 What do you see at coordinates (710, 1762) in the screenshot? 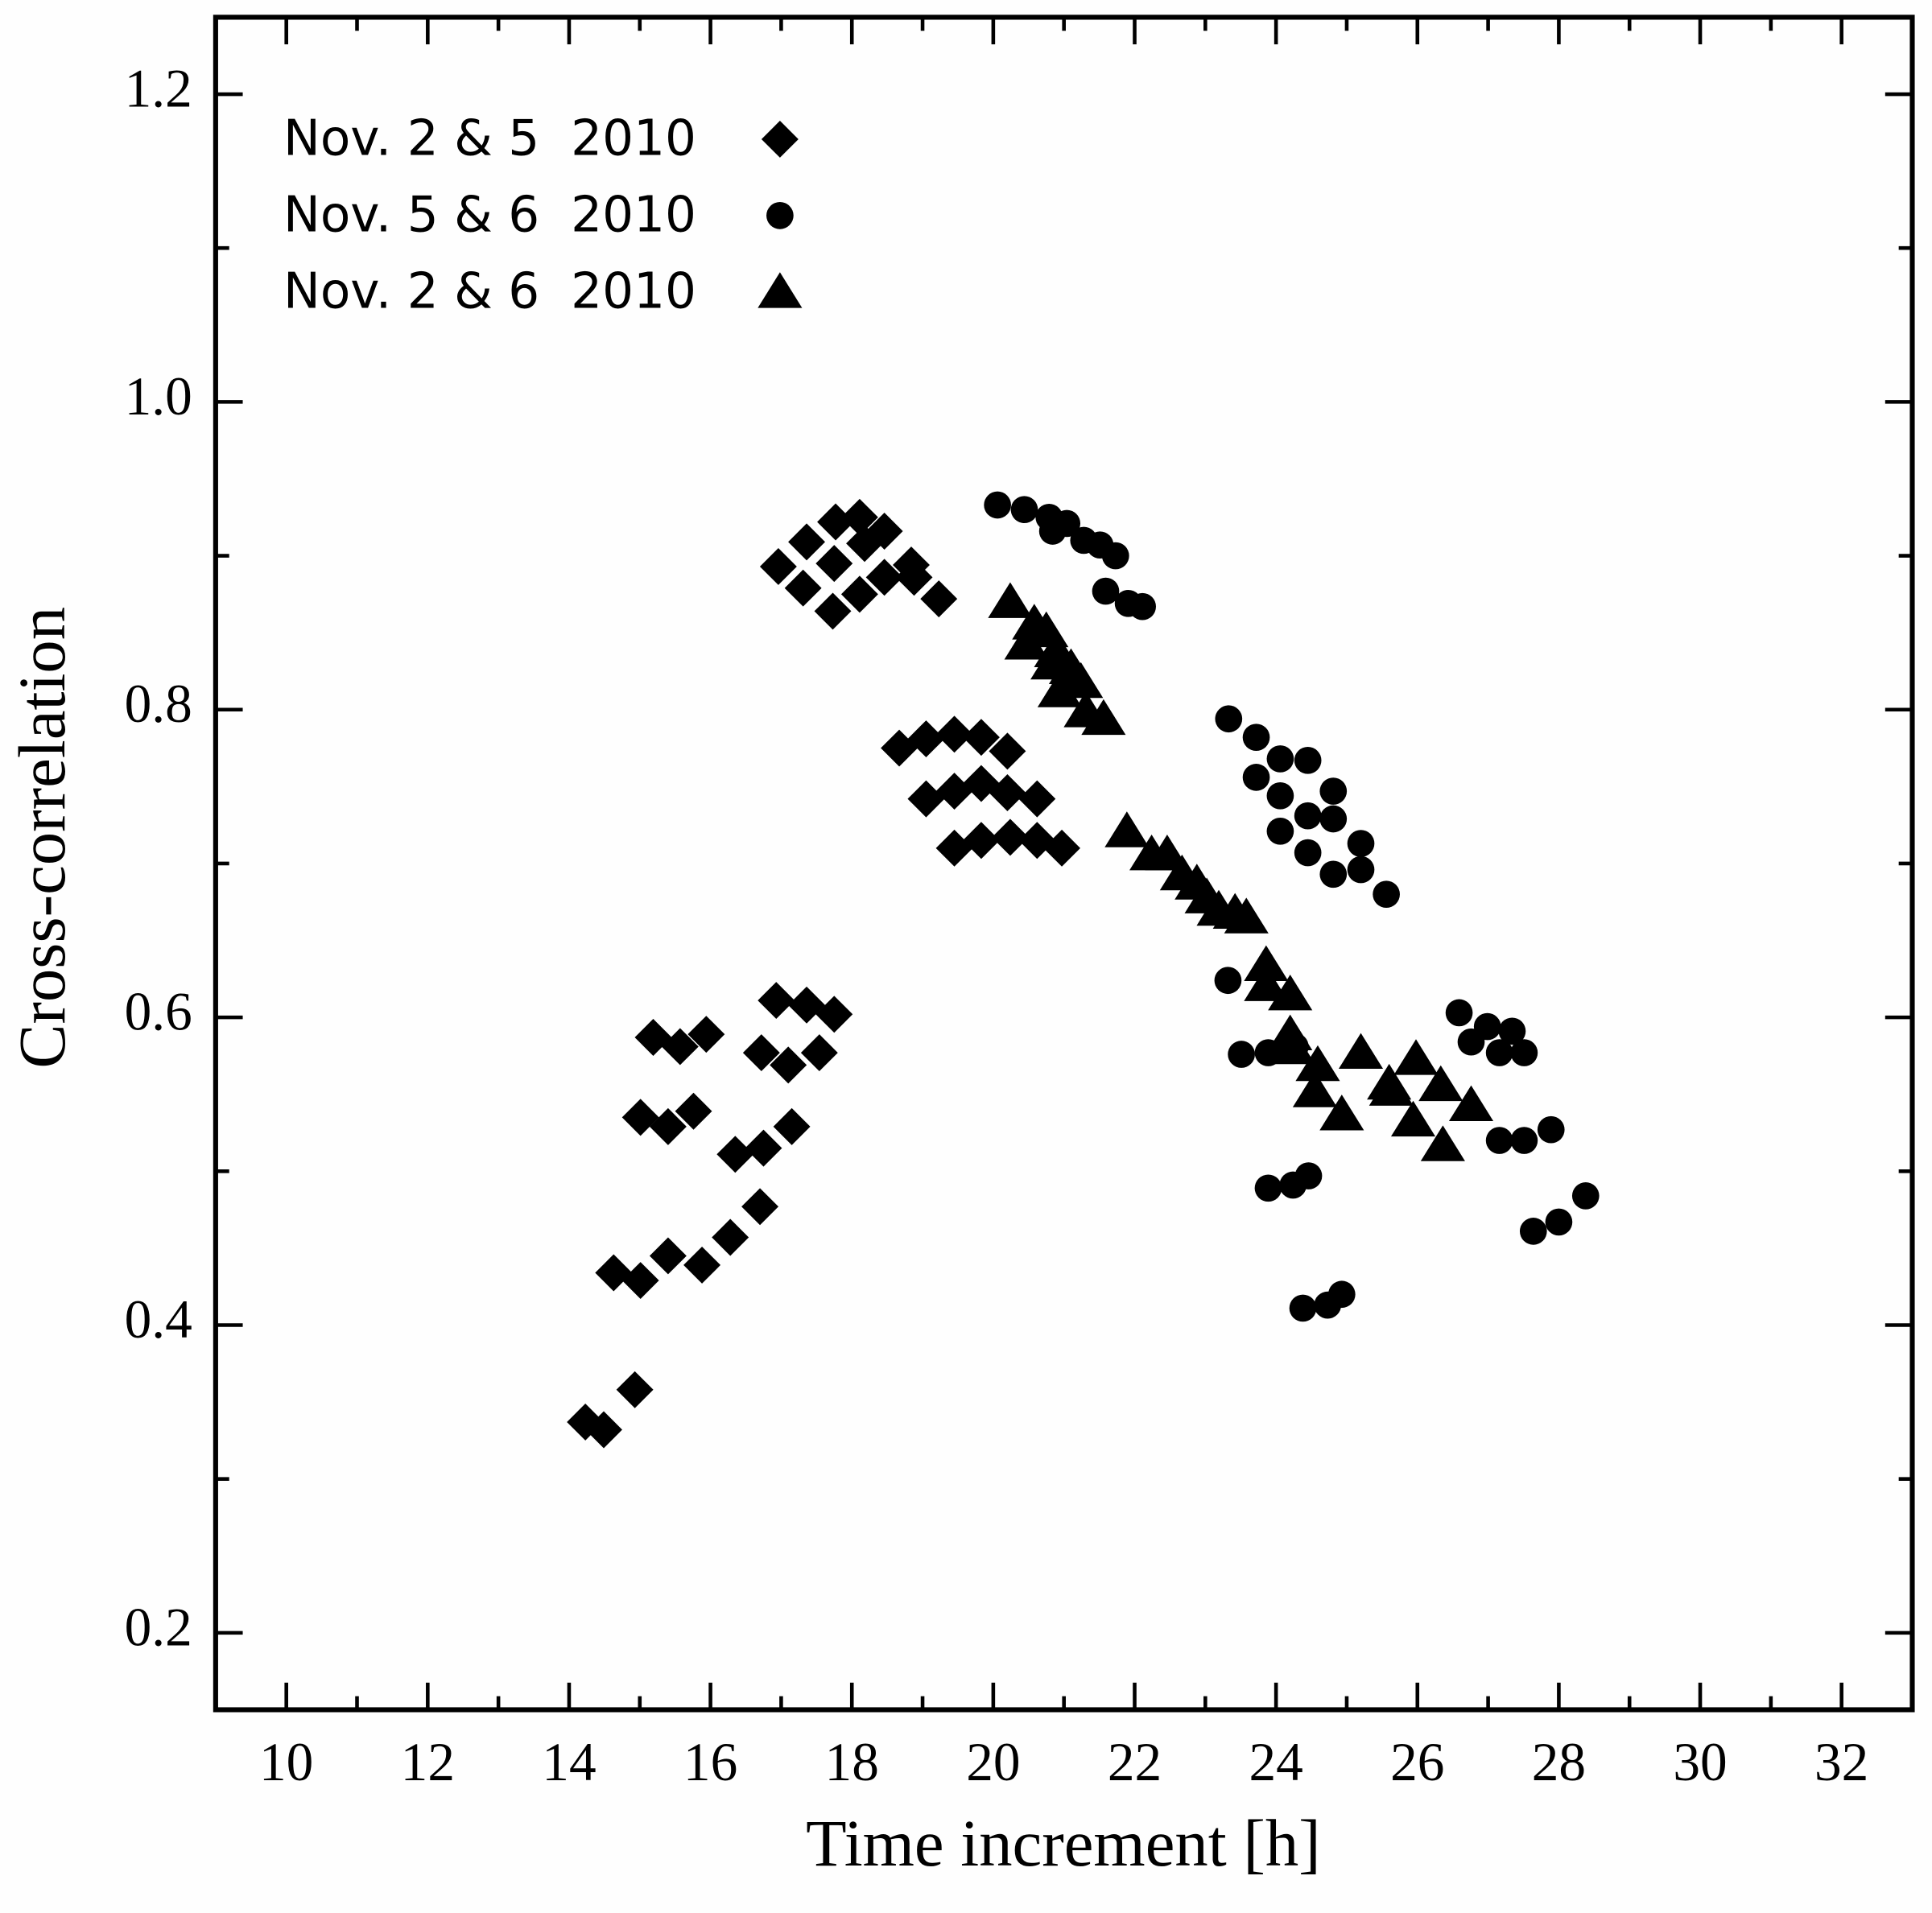
I see `x-tick-label: 16` at bounding box center [710, 1762].